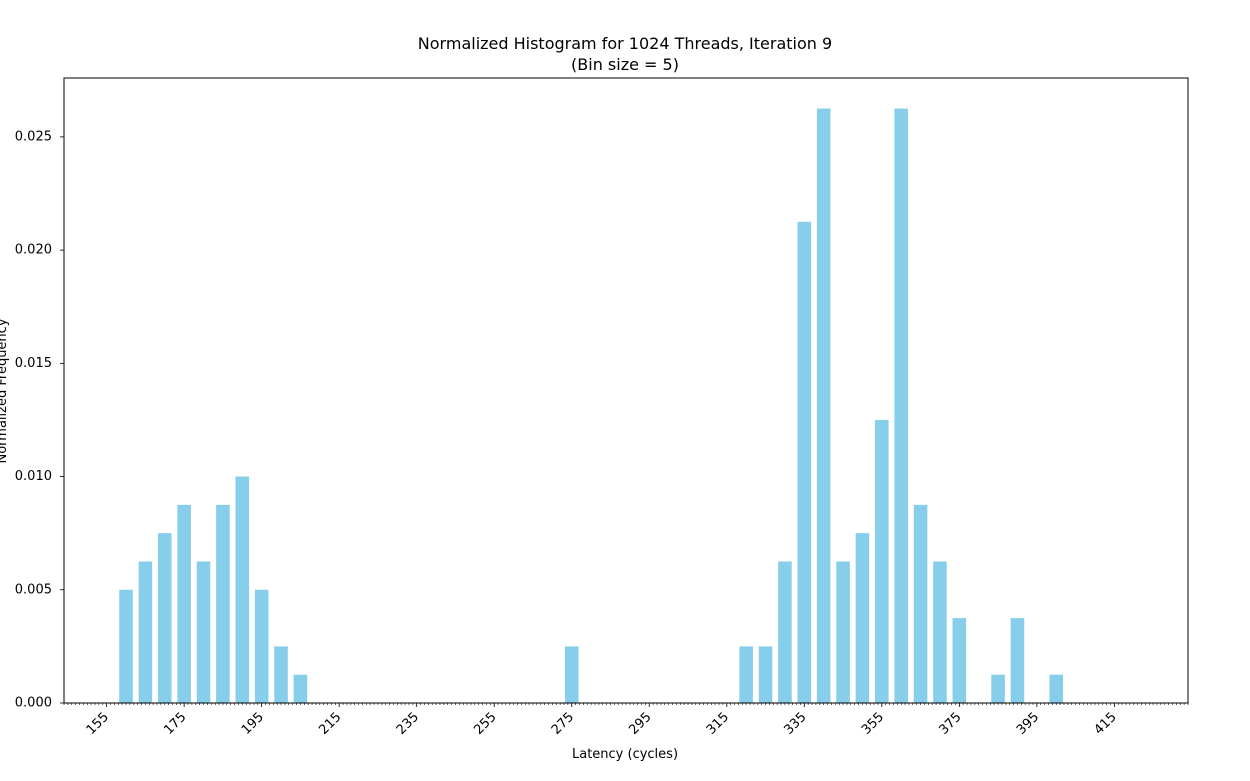 Image resolution: width=1250 pixels, height=781 pixels. Describe the element at coordinates (625, 754) in the screenshot. I see `x-axis-label: Latency (cycles)` at that location.